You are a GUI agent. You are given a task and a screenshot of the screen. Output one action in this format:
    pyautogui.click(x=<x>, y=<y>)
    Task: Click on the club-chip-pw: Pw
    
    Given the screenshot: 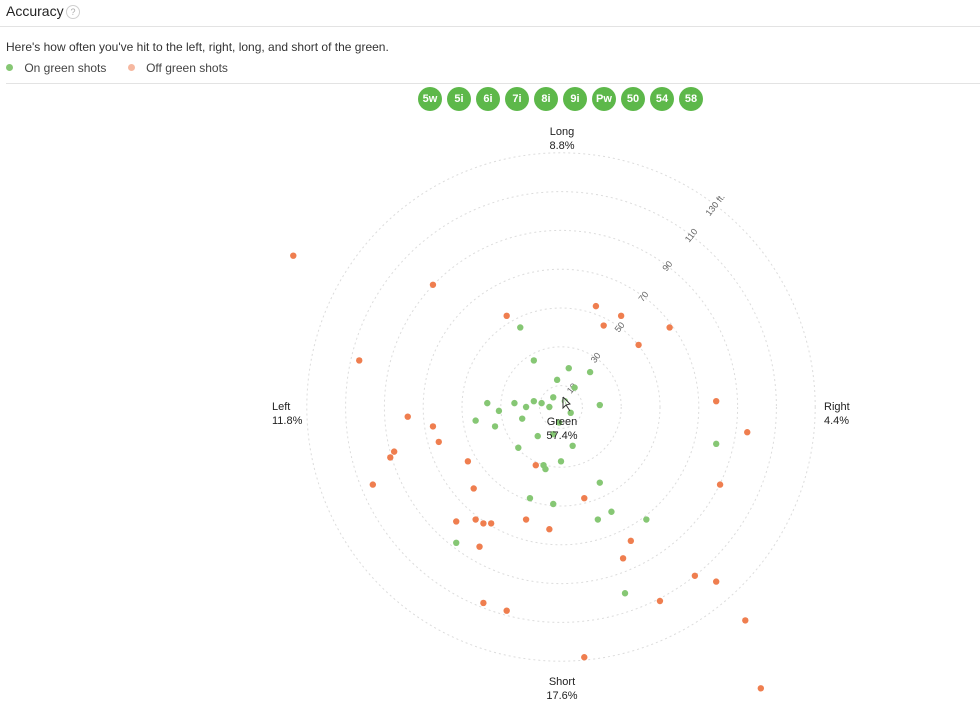 What is the action you would take?
    pyautogui.click(x=604, y=99)
    